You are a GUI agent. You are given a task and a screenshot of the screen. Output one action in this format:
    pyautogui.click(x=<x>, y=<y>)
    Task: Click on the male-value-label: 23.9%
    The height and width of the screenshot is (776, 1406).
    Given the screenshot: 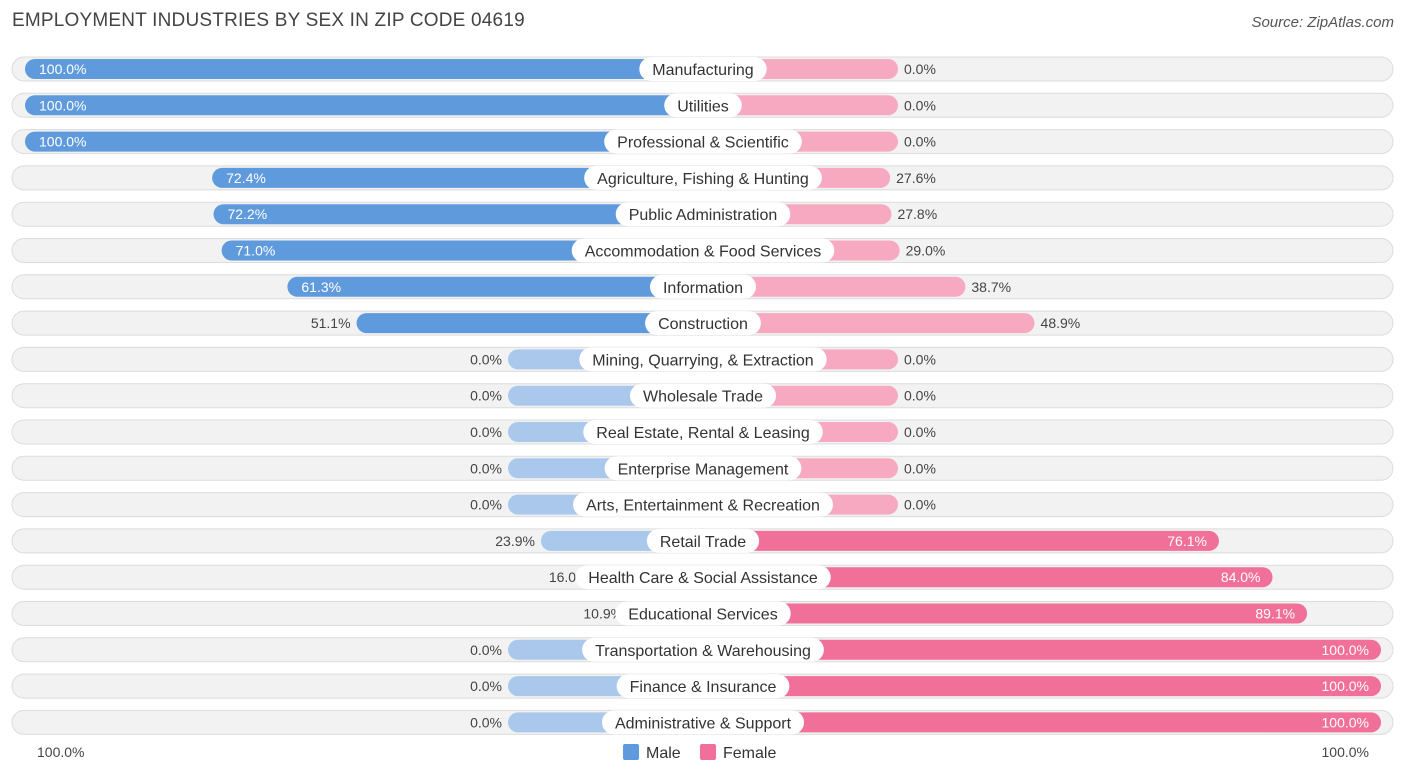 What is the action you would take?
    pyautogui.click(x=515, y=541)
    